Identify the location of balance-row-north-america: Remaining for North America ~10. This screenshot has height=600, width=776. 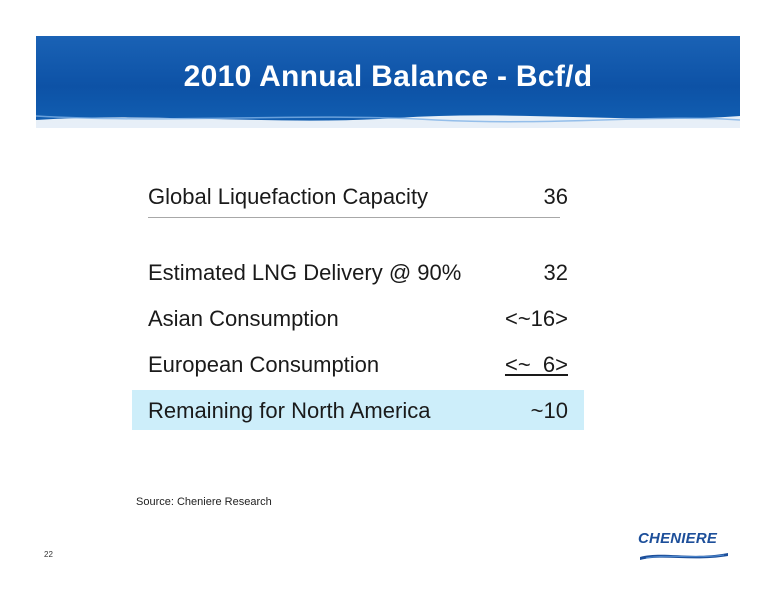
(358, 410).